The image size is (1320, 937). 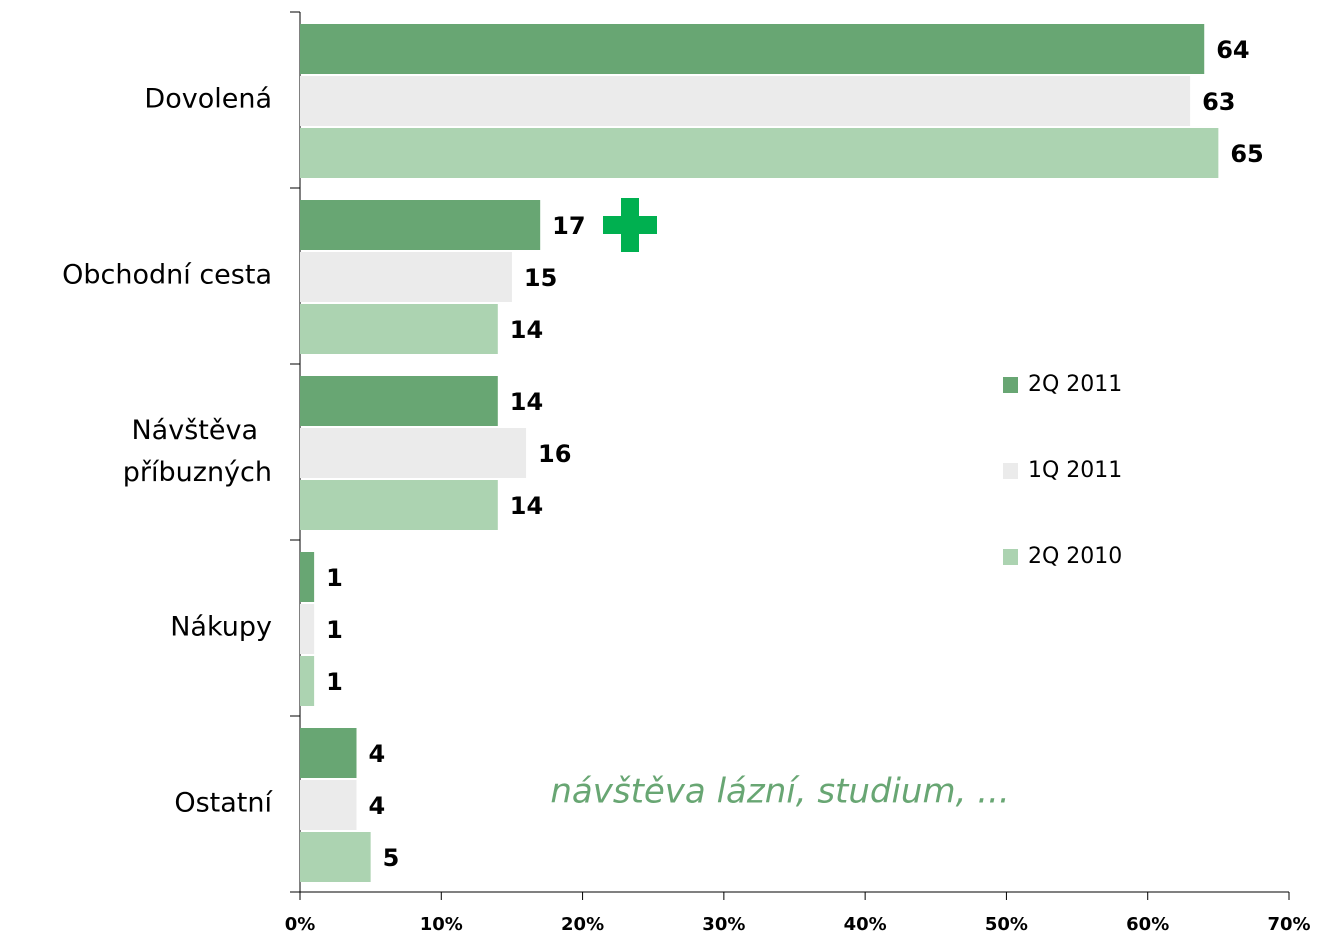 What do you see at coordinates (723, 924) in the screenshot?
I see `x-tick-label: 30%` at bounding box center [723, 924].